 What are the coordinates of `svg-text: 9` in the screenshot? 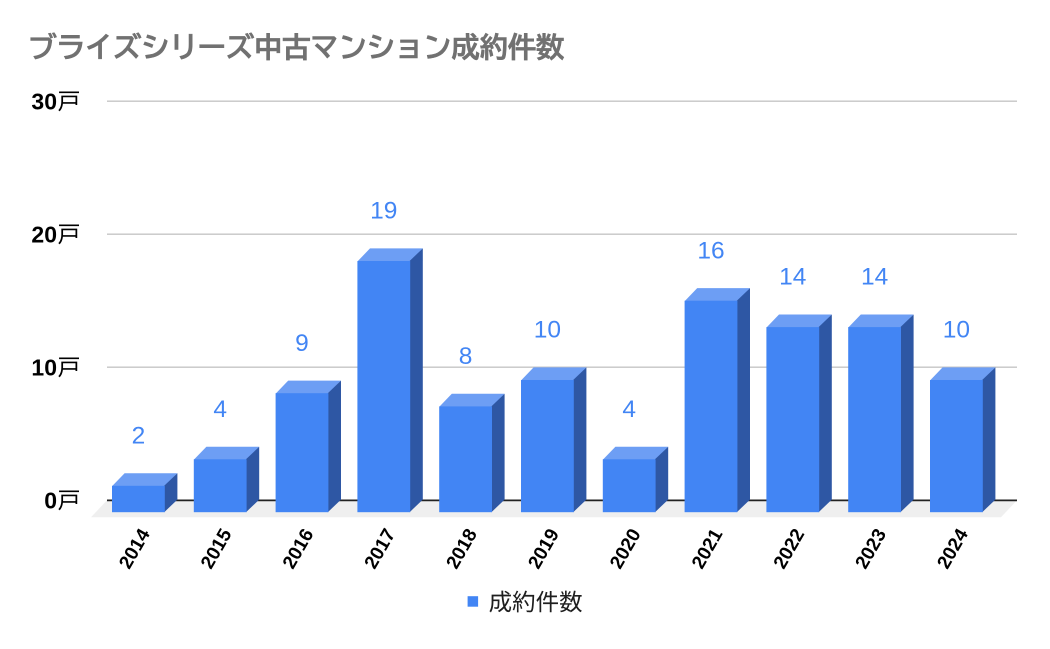 It's located at (302, 343).